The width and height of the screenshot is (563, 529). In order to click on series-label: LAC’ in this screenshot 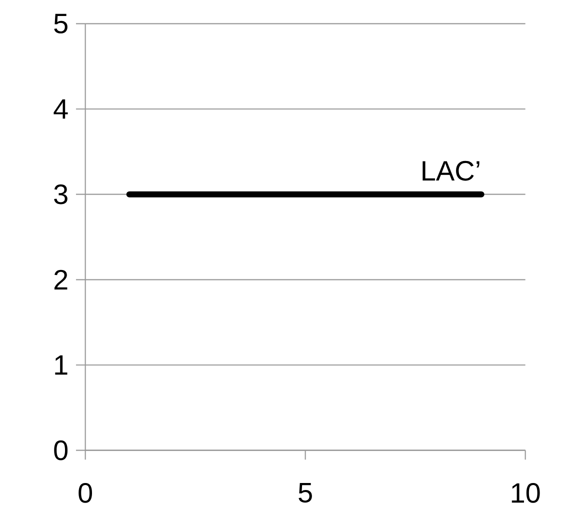, I will do `click(451, 170)`.